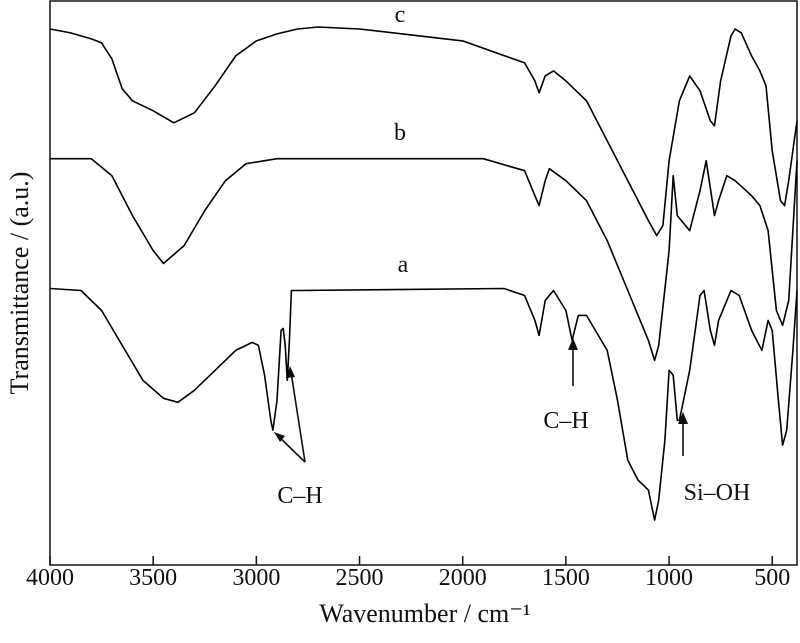 Image resolution: width=800 pixels, height=643 pixels. Describe the element at coordinates (153, 578) in the screenshot. I see `x-tick-label: 3500` at that location.